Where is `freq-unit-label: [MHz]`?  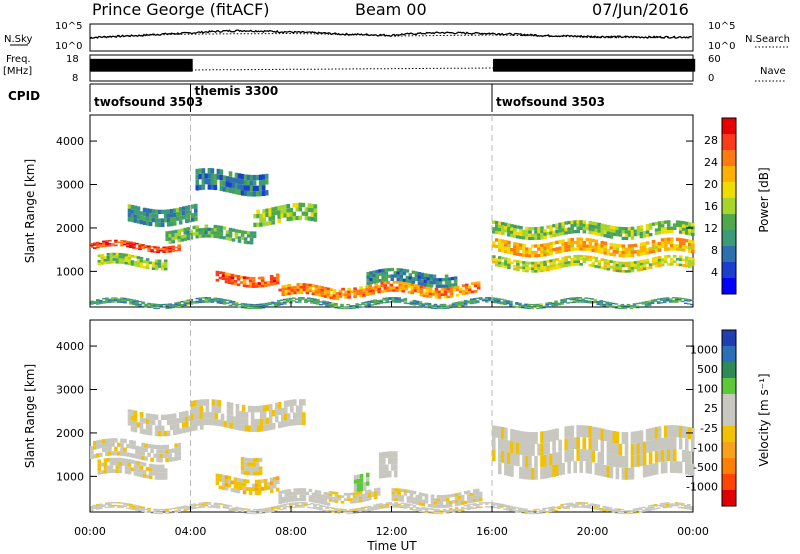
freq-unit-label: [MHz] is located at coordinates (17, 71).